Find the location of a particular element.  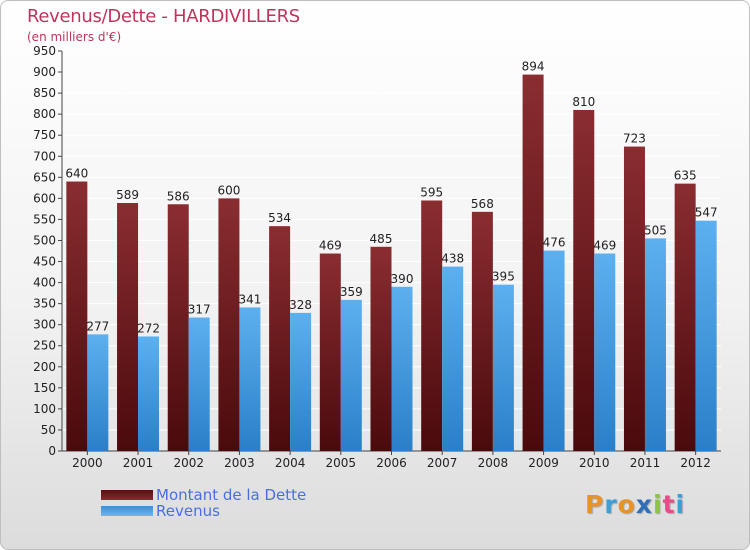

value-label-revenus: 277 is located at coordinates (97, 326).